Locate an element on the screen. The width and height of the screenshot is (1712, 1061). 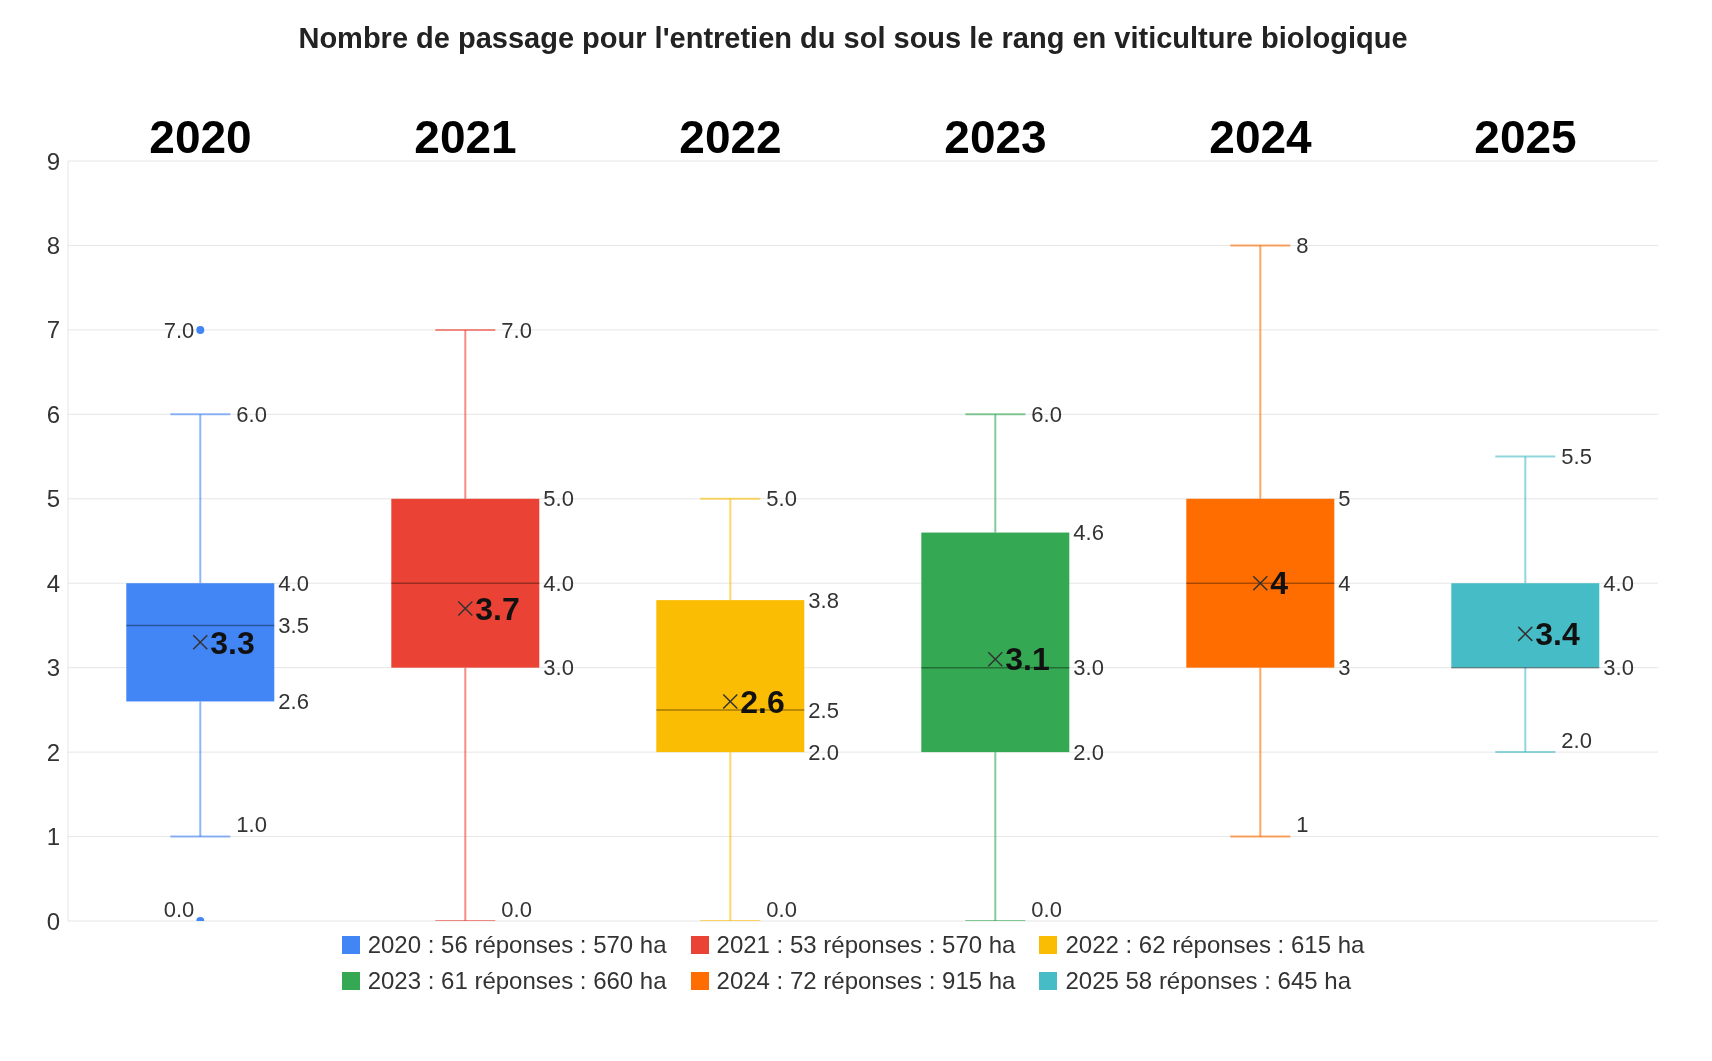
x-tick-label: 2022 is located at coordinates (730, 137).